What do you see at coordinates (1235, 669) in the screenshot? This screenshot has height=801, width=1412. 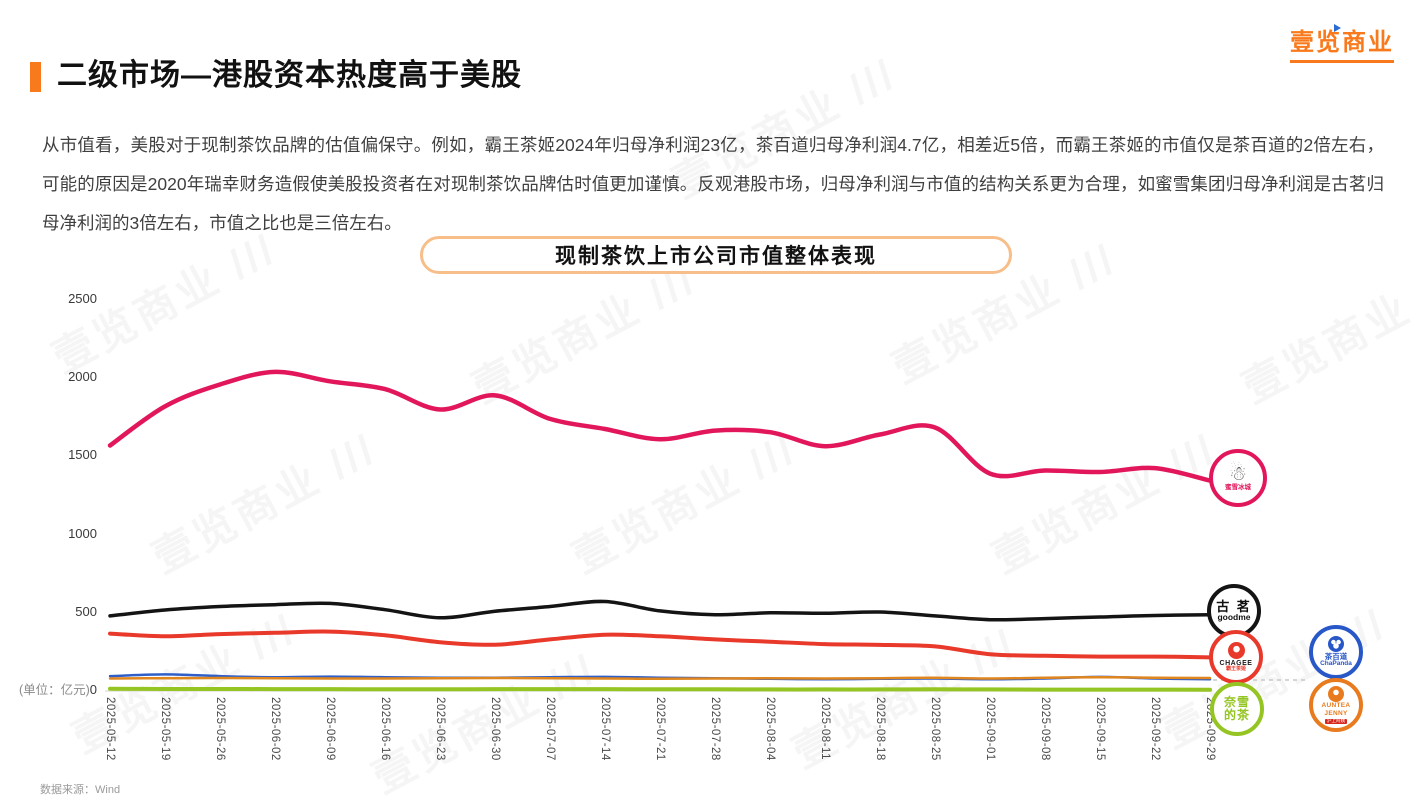 I see `chagee-cn-label: 霸王茶姬` at bounding box center [1235, 669].